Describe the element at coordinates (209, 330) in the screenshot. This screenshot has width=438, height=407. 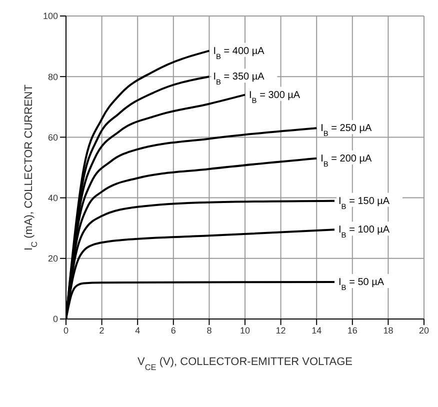
I see `x-tick-label: 8` at that location.